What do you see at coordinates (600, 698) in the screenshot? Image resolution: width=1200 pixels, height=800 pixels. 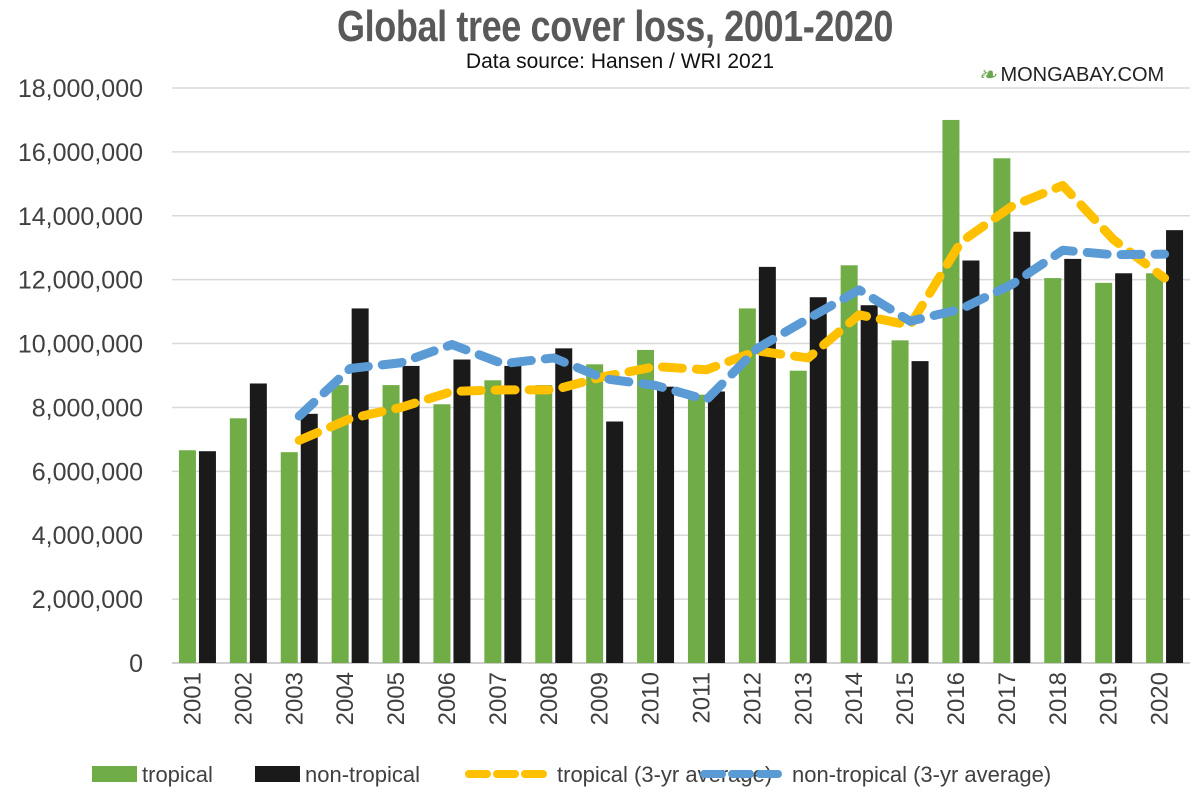 I see `x-tick-label: 2009` at bounding box center [600, 698].